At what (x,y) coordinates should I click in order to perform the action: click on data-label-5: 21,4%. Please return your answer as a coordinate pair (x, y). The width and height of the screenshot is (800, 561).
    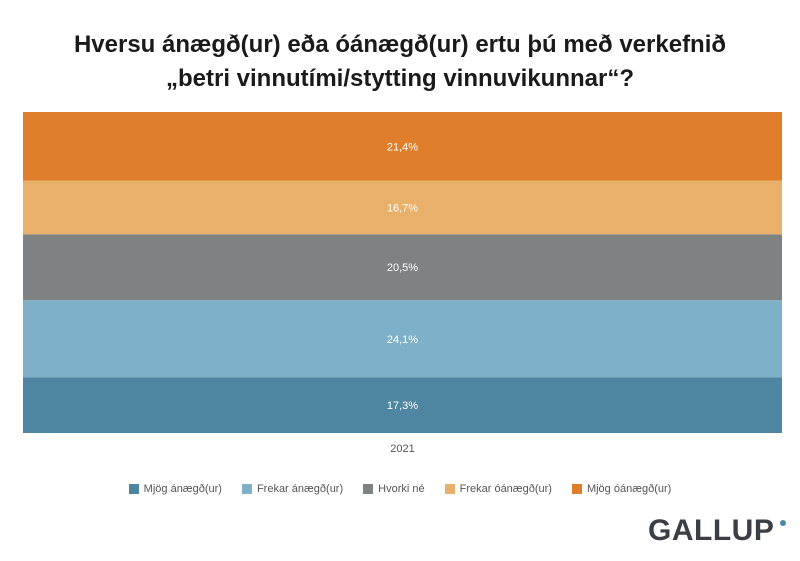
    Looking at the image, I should click on (402, 147).